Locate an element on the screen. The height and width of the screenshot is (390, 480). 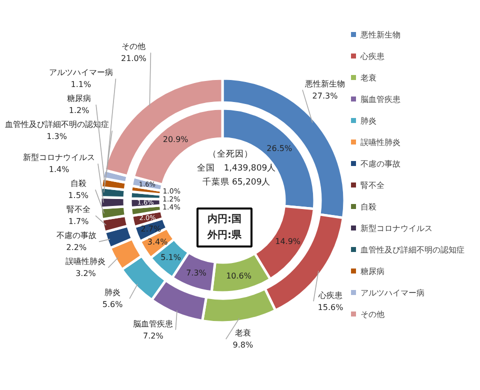
data-label: 10.6% is located at coordinates (239, 275).